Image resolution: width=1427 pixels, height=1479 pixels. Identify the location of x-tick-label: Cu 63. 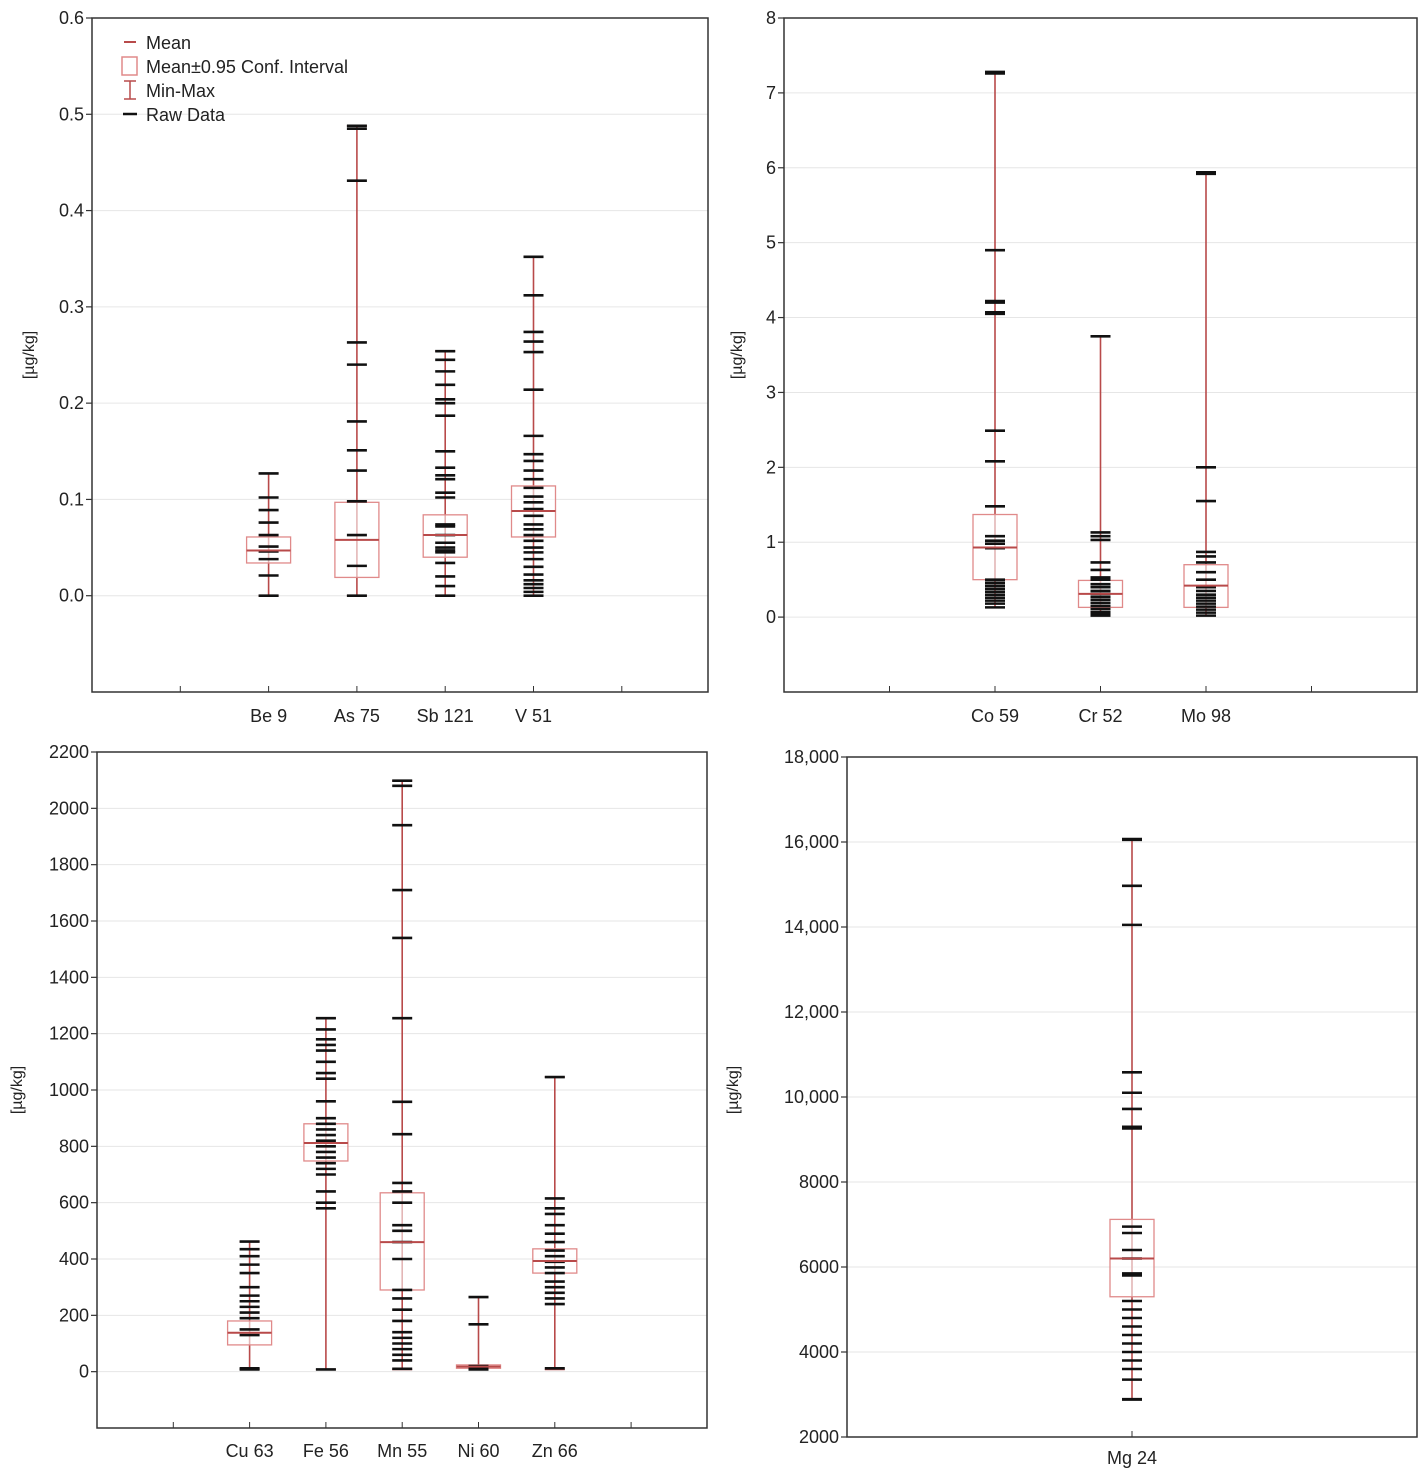
(250, 1451).